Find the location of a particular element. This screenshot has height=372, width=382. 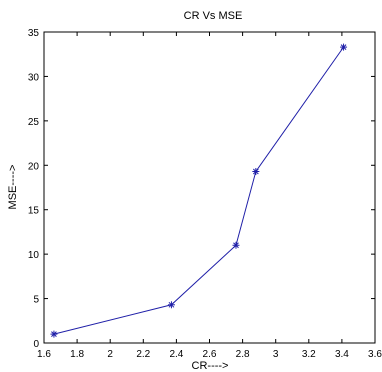

x-tick-label: 2.2 is located at coordinates (143, 354).